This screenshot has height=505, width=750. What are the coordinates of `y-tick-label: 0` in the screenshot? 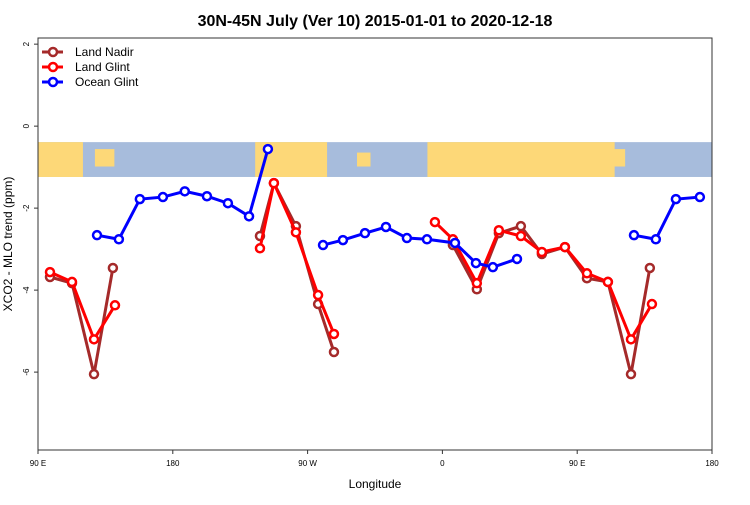 It's located at (26, 125).